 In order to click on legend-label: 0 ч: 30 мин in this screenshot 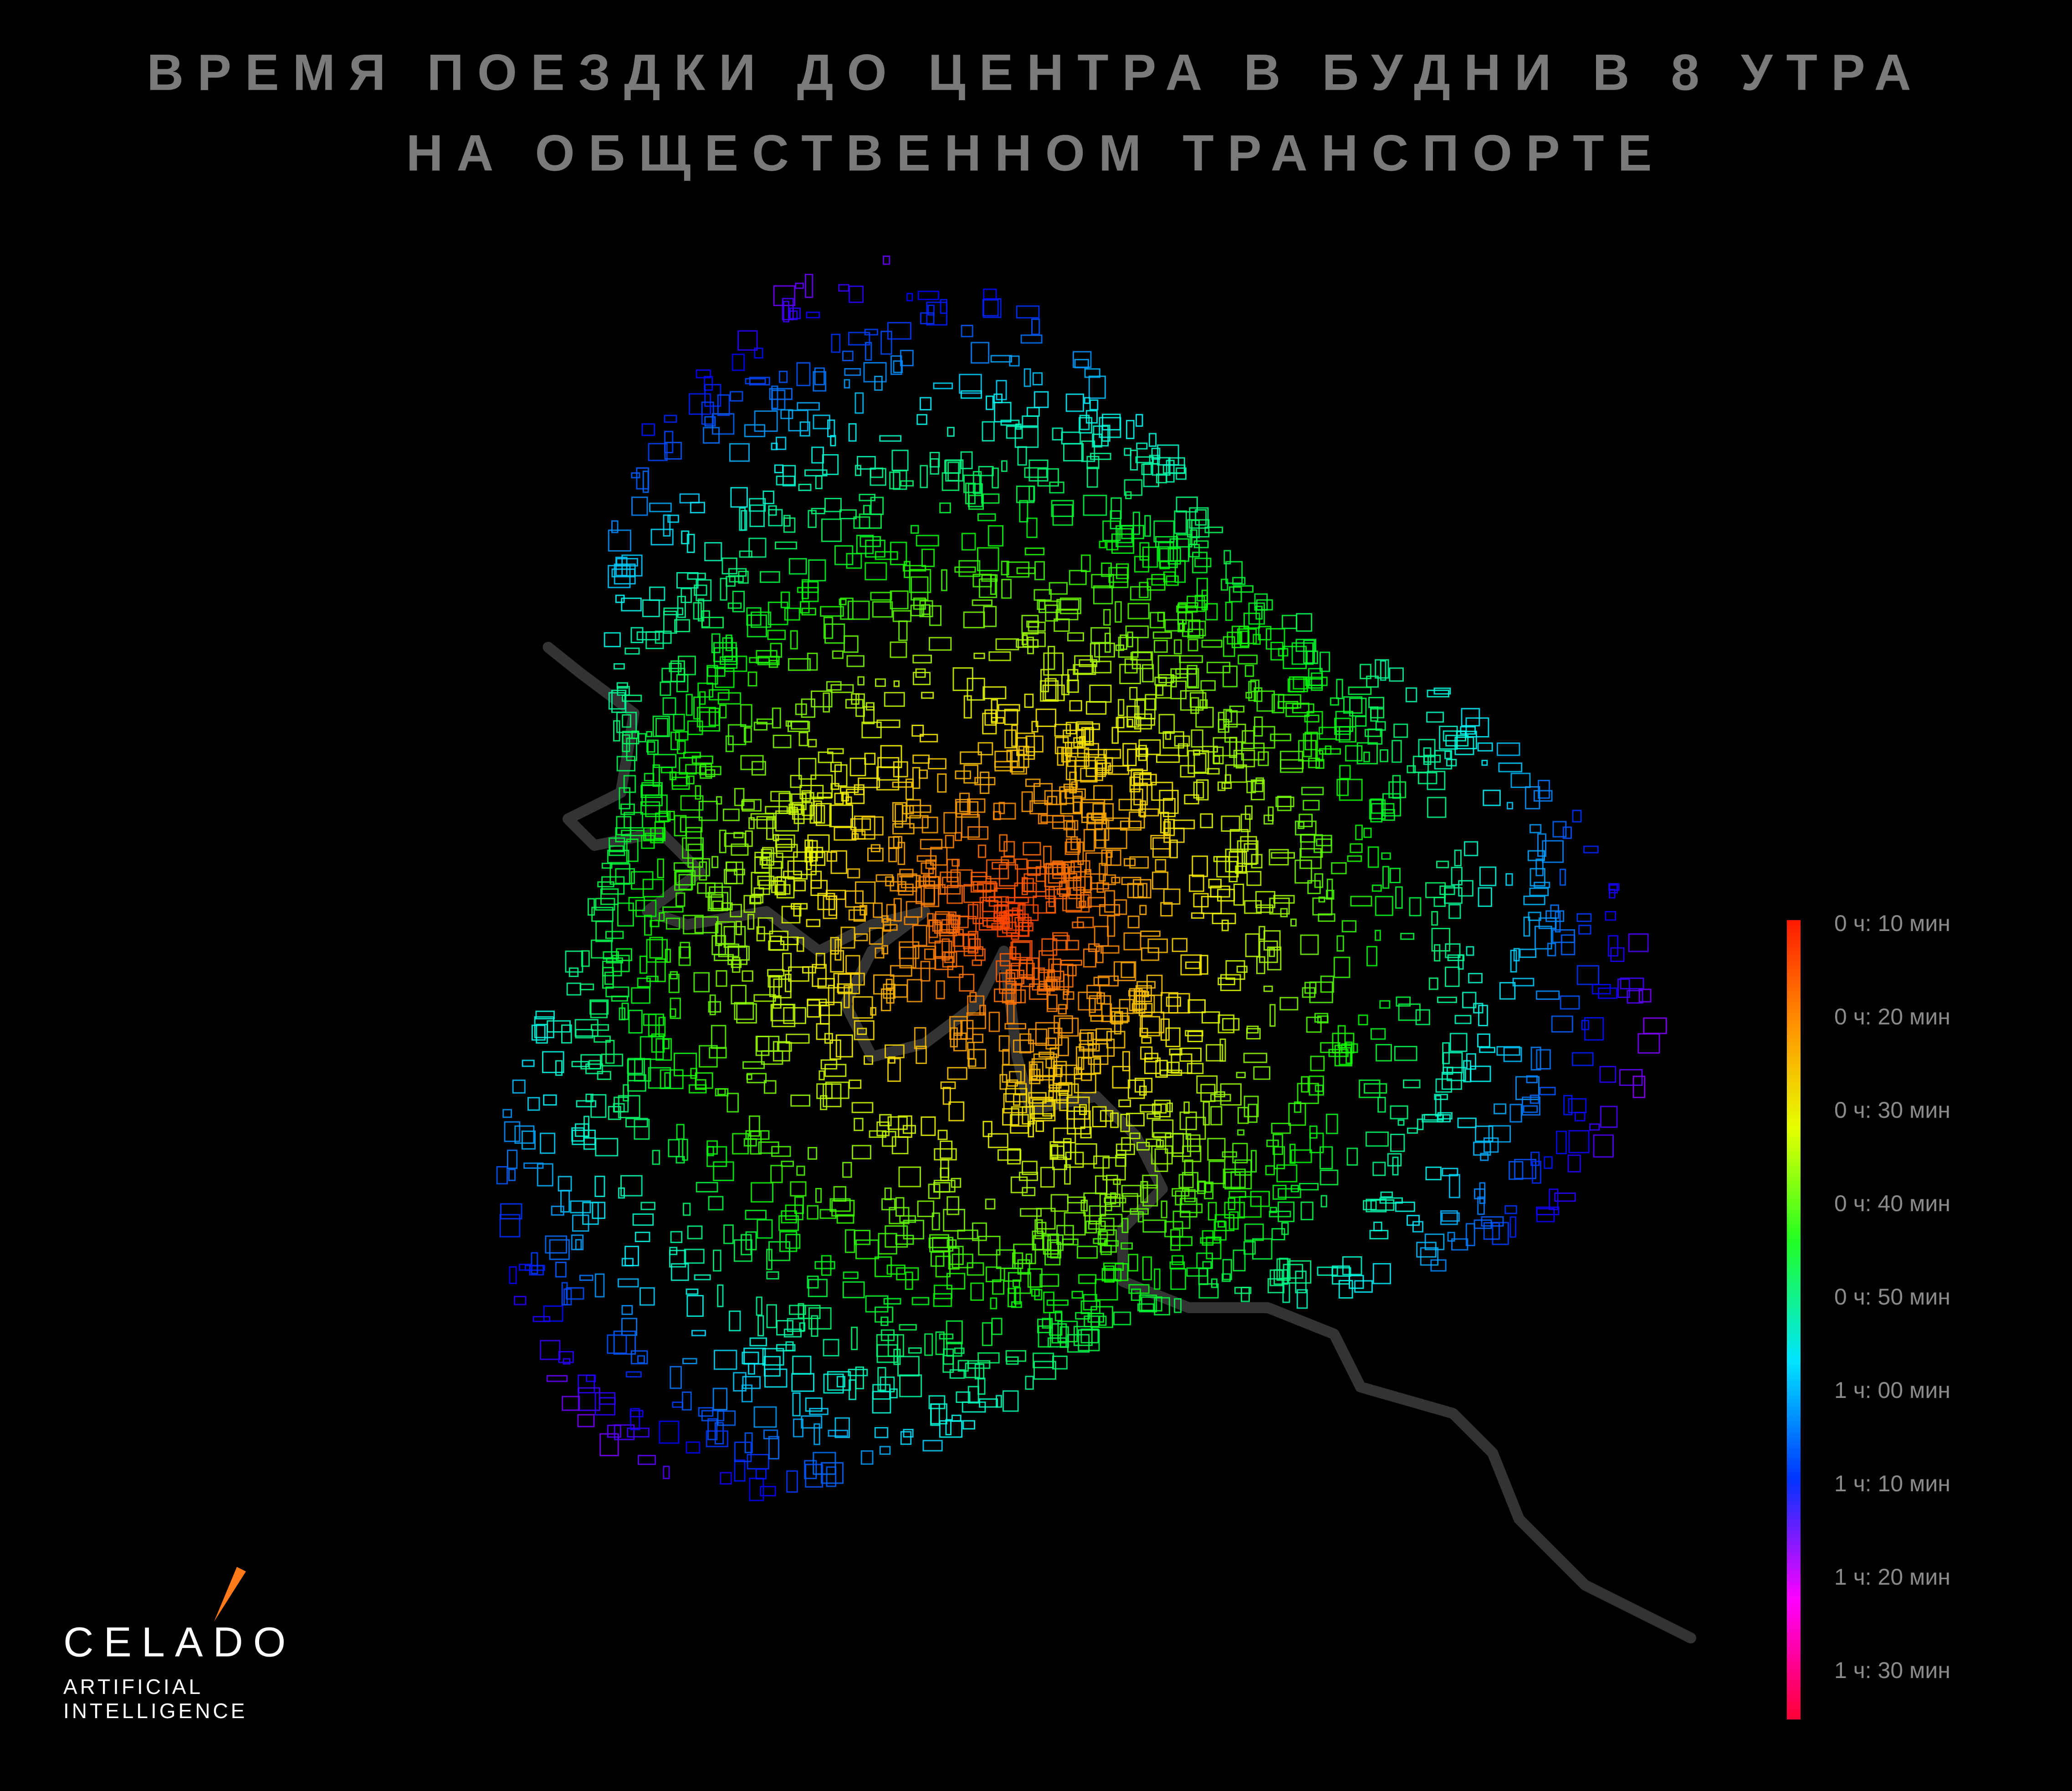, I will do `click(1892, 1110)`.